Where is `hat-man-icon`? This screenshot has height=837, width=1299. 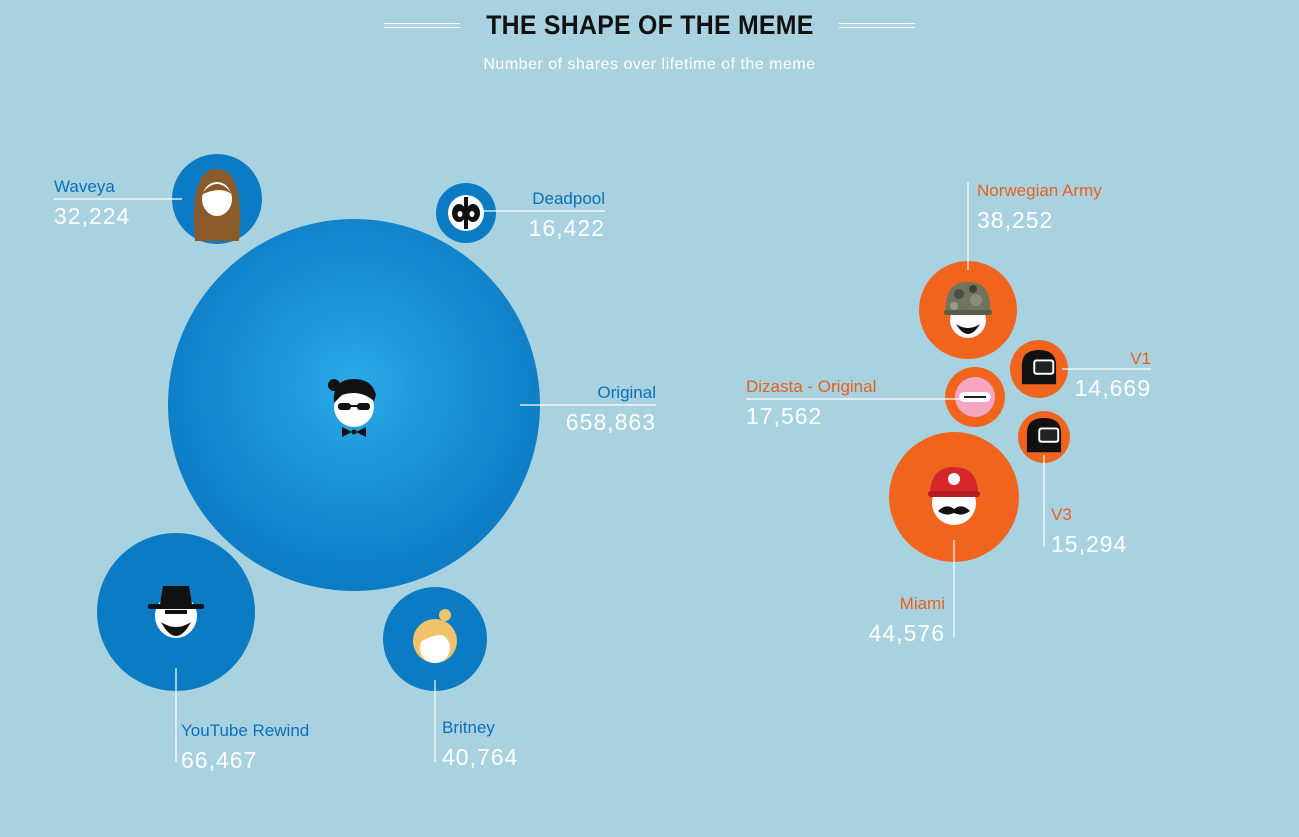 hat-man-icon is located at coordinates (176, 612).